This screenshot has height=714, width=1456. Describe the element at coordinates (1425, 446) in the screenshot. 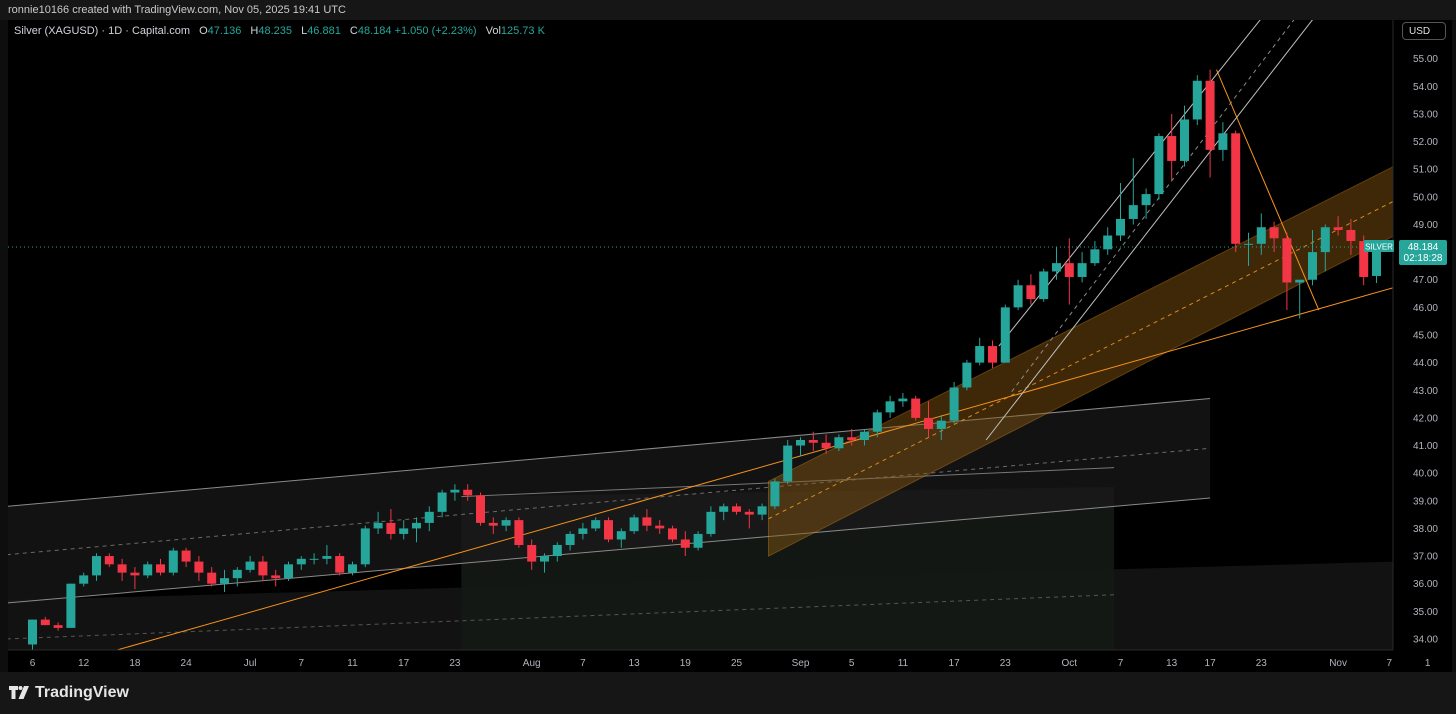

I see `y-tick-label: 41.00` at that location.